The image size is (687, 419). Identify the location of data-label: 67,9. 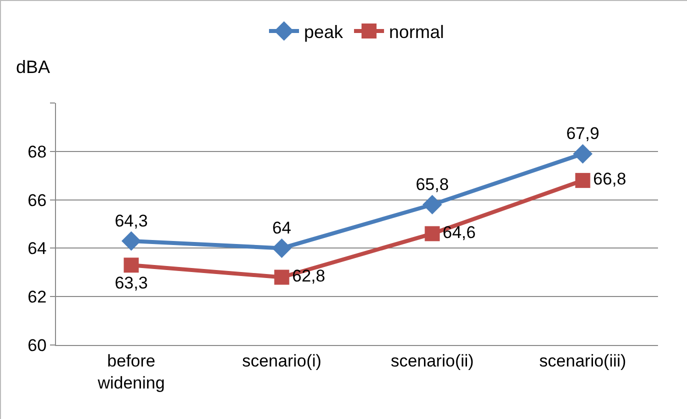
(583, 134).